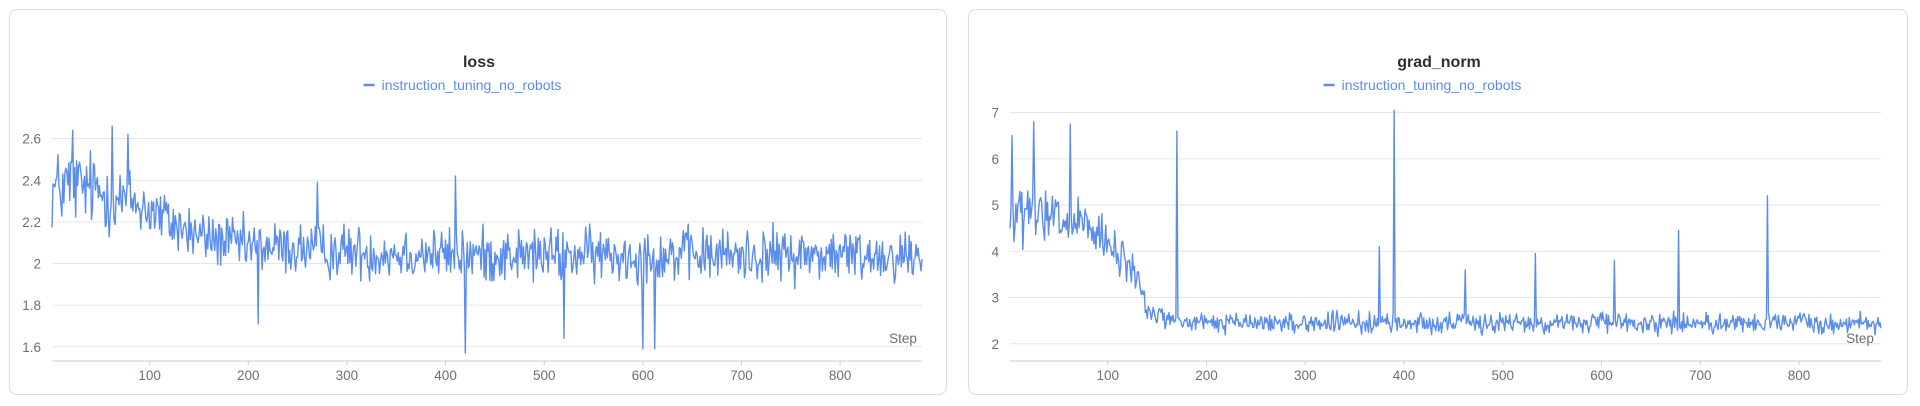 Image resolution: width=1920 pixels, height=406 pixels. What do you see at coordinates (995, 205) in the screenshot?
I see `y-tick-label: 5` at bounding box center [995, 205].